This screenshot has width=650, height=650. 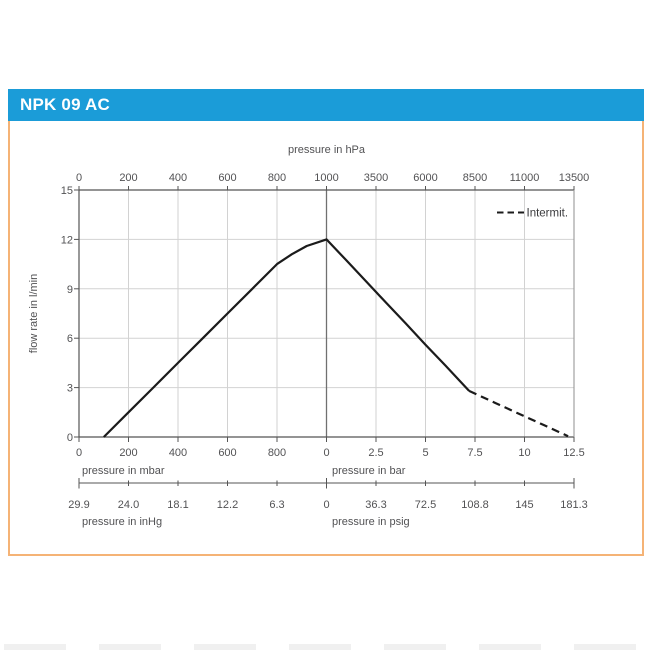 I want to click on next-section-hint, so click(x=325, y=647).